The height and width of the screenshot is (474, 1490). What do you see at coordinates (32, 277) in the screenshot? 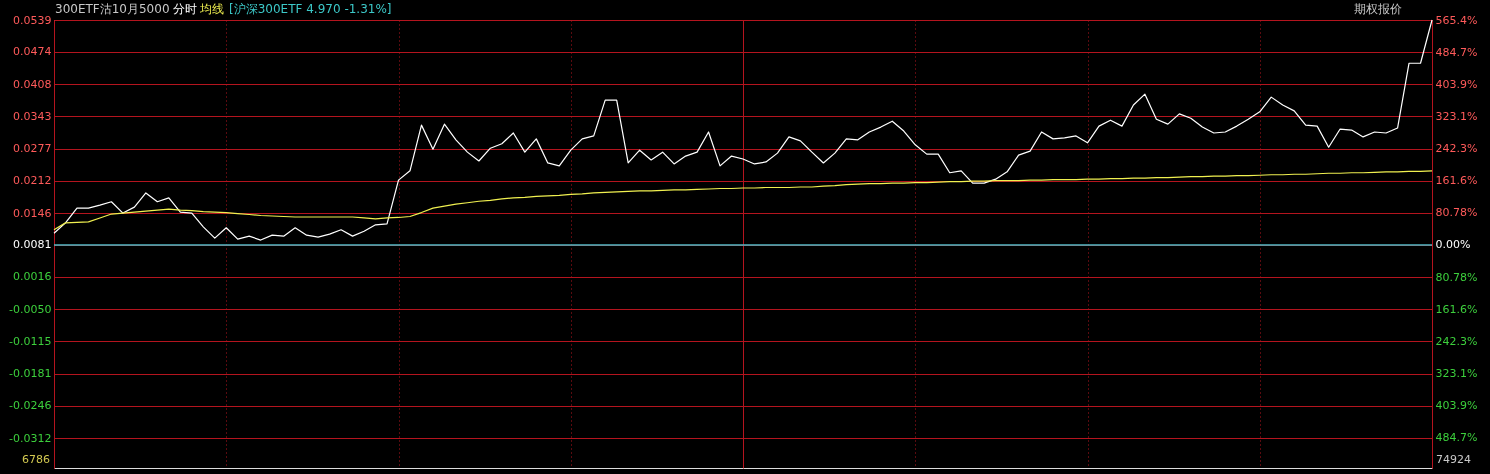
I see `y-tick-label: 0.0016` at bounding box center [32, 277].